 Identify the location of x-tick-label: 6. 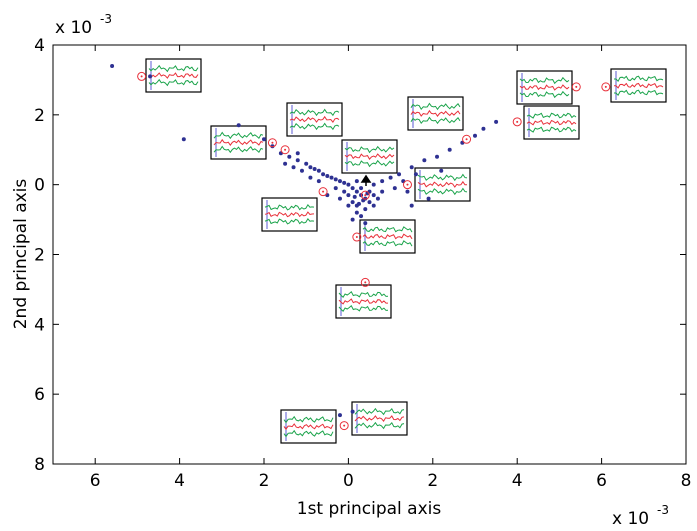
(95, 481).